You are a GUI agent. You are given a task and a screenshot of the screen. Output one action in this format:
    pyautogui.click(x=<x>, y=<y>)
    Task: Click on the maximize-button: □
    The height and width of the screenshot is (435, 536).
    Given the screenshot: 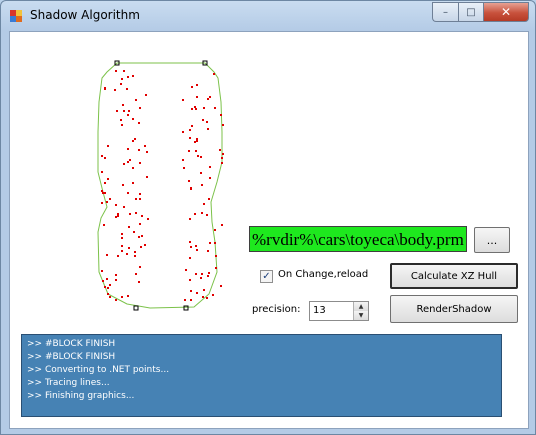 What is the action you would take?
    pyautogui.click(x=470, y=12)
    